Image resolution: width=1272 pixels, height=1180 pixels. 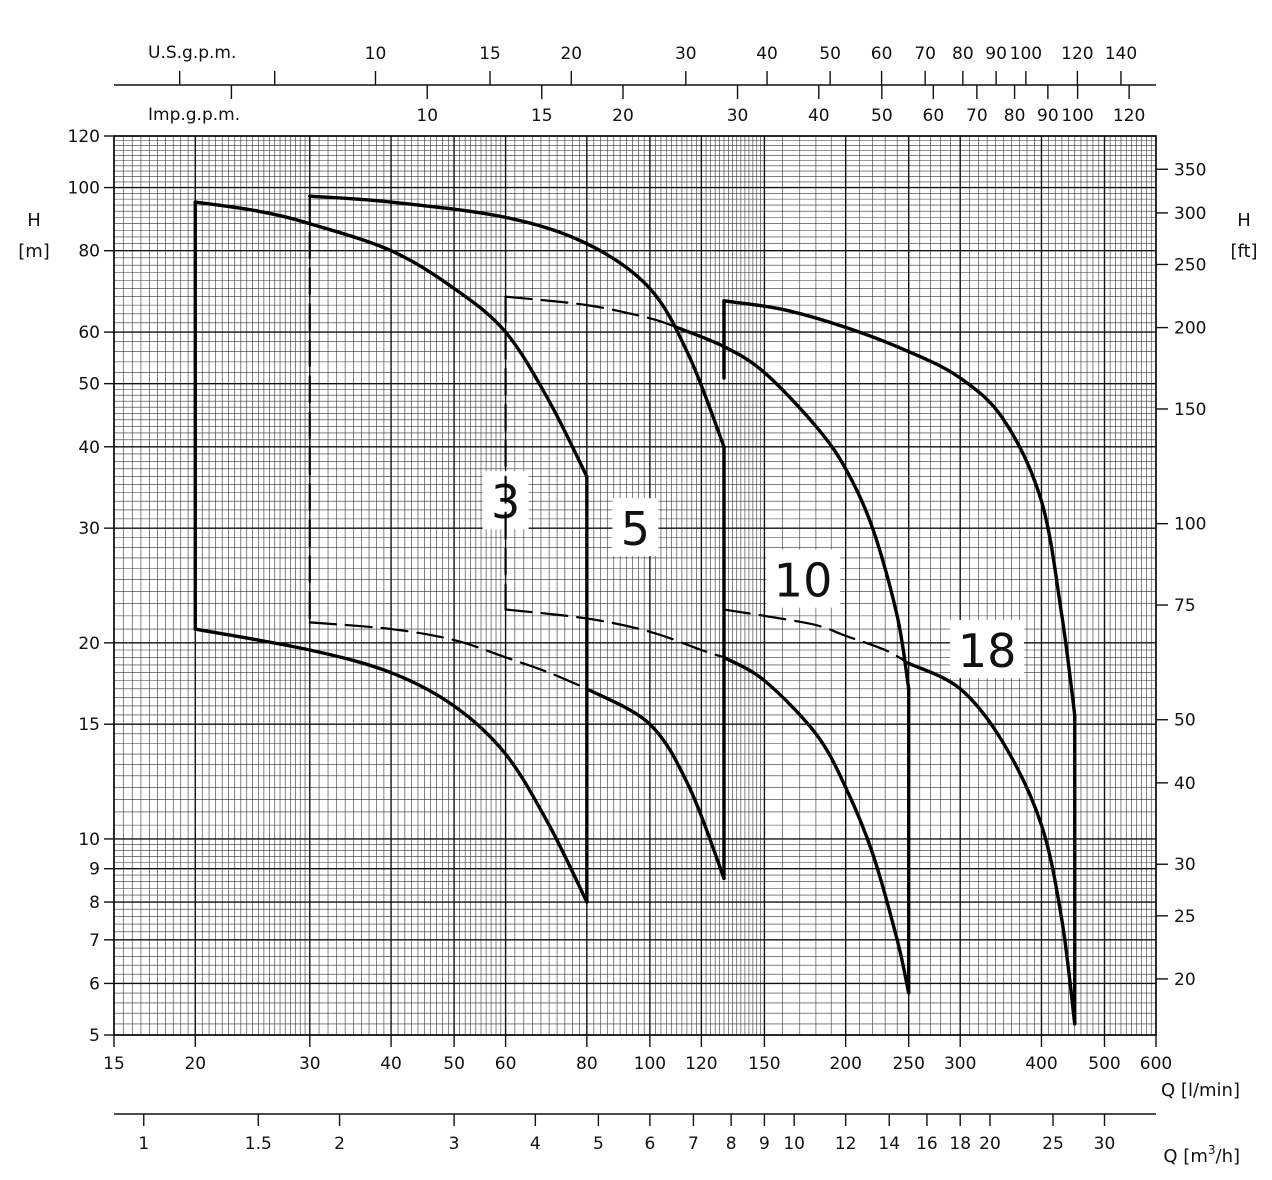 I want to click on impgpm-tick-label: 15, so click(x=542, y=116).